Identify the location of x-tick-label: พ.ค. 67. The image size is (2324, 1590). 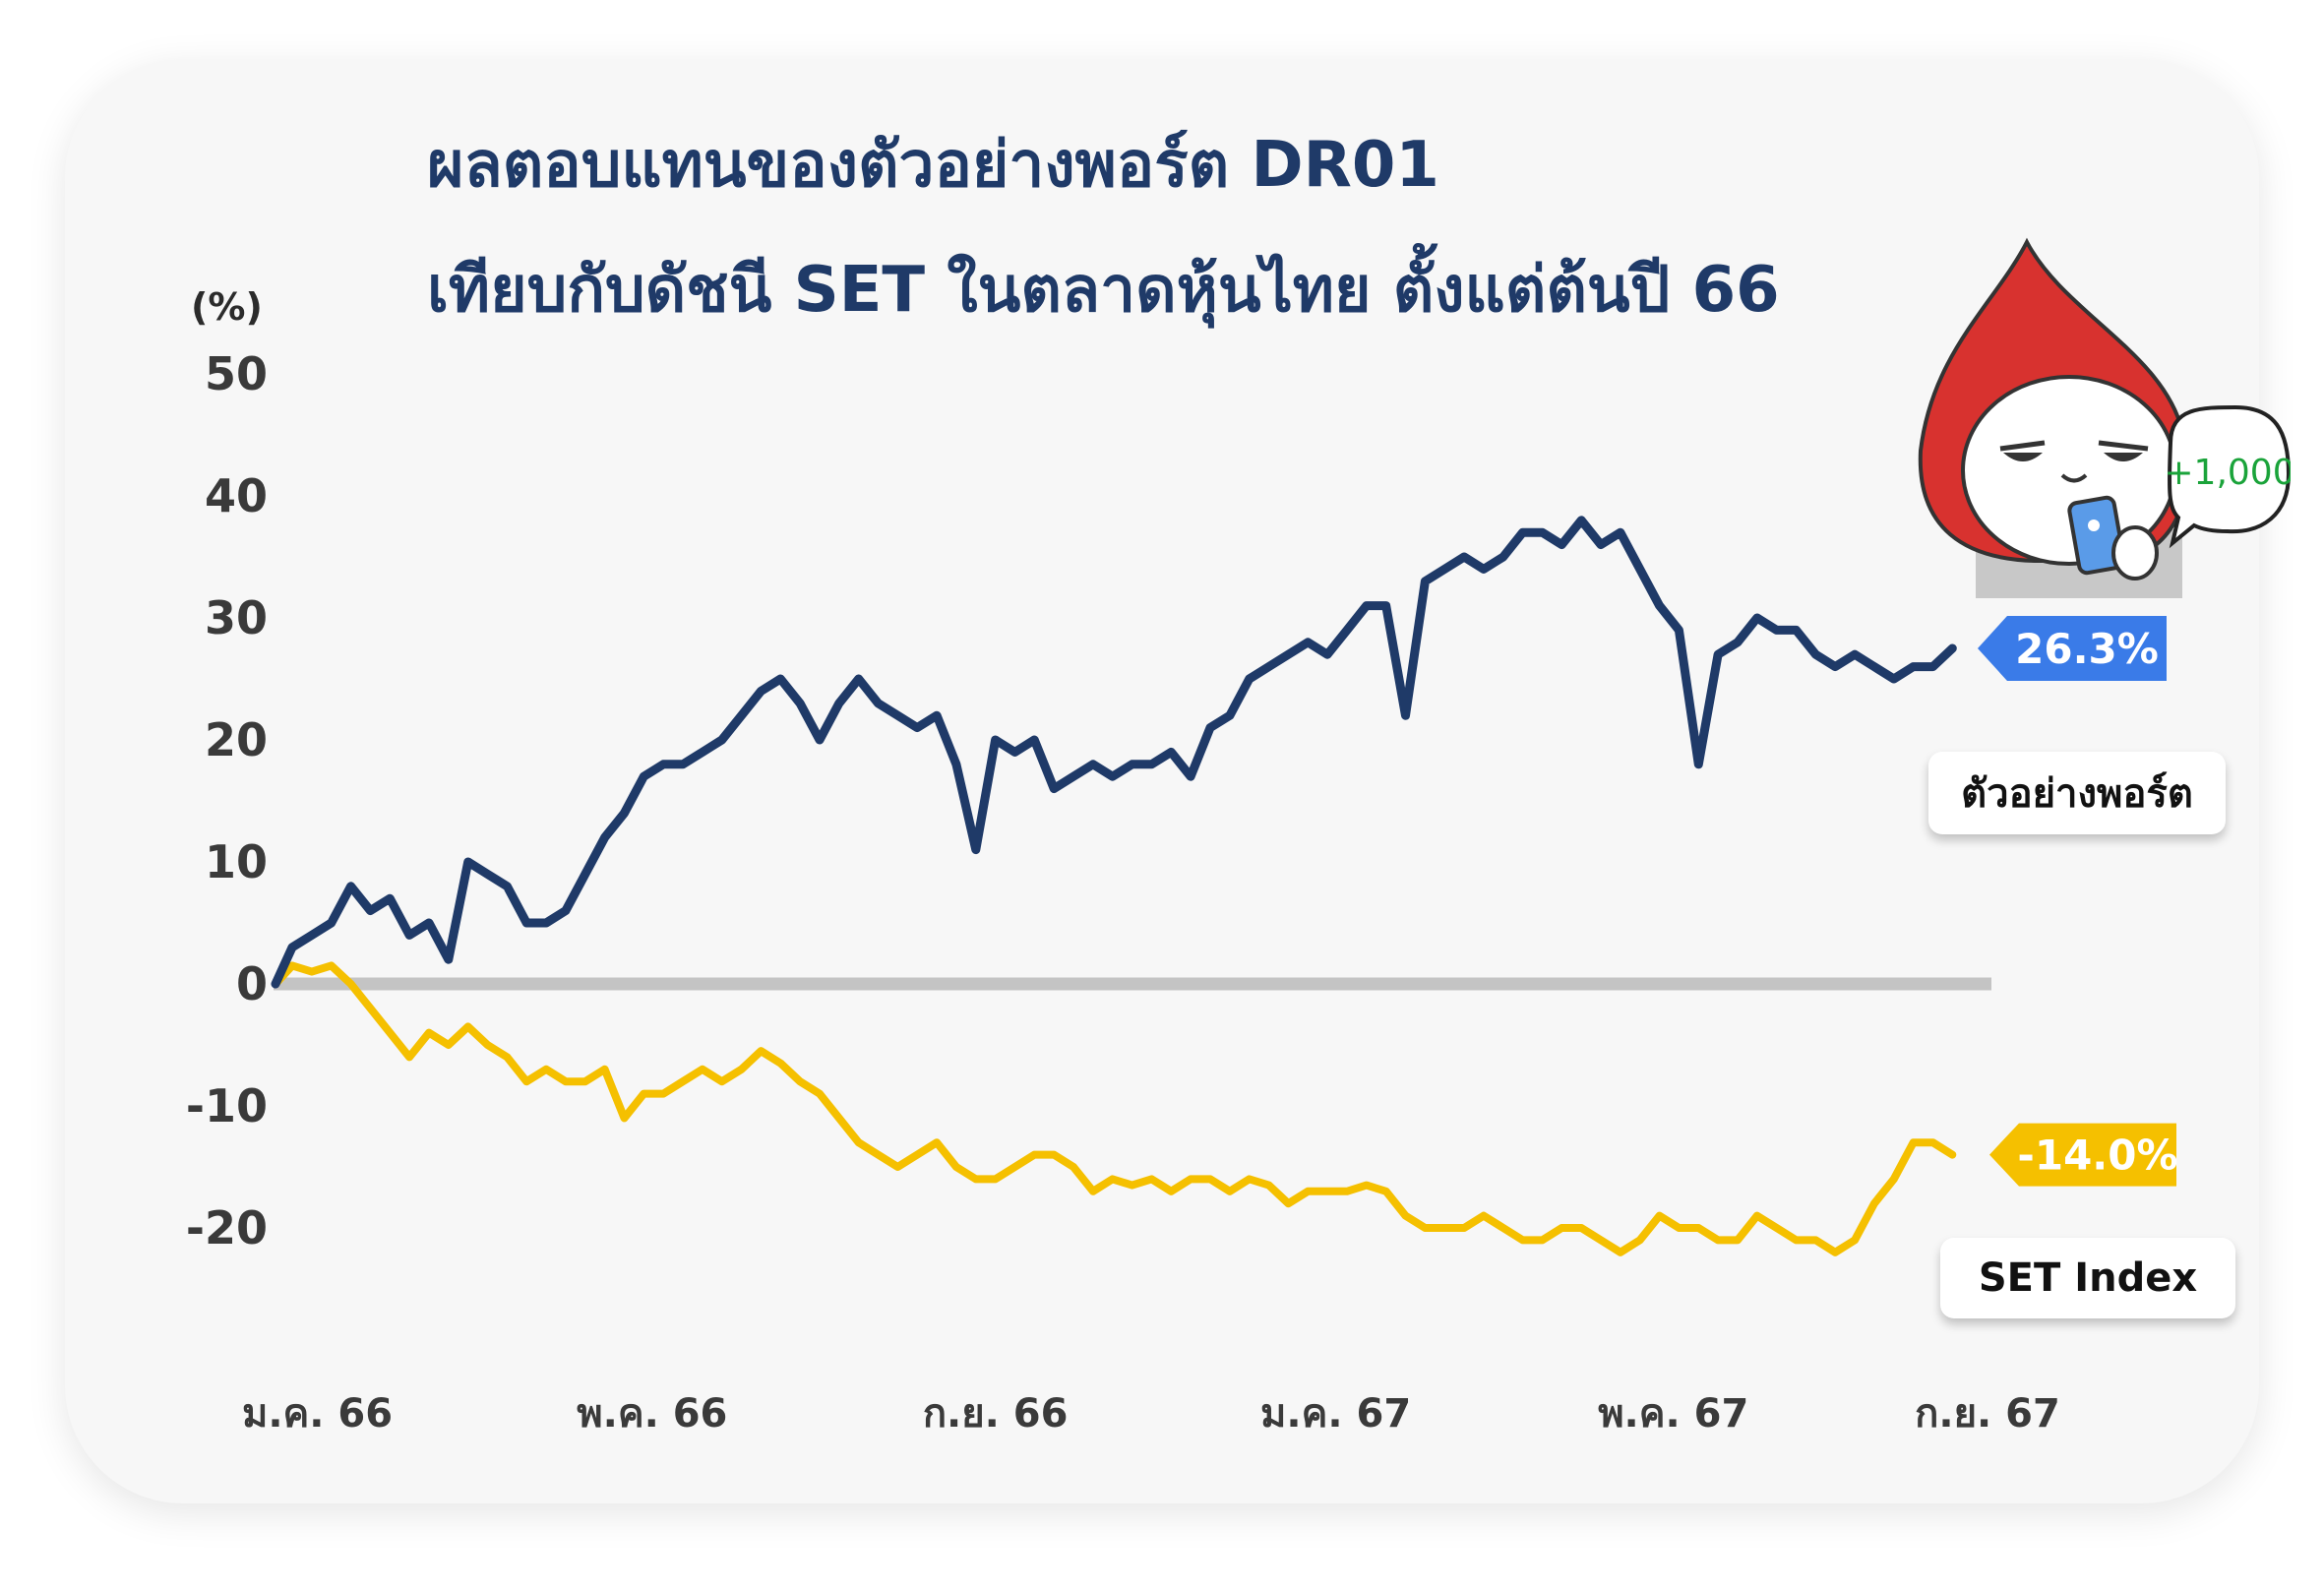
(1673, 1414).